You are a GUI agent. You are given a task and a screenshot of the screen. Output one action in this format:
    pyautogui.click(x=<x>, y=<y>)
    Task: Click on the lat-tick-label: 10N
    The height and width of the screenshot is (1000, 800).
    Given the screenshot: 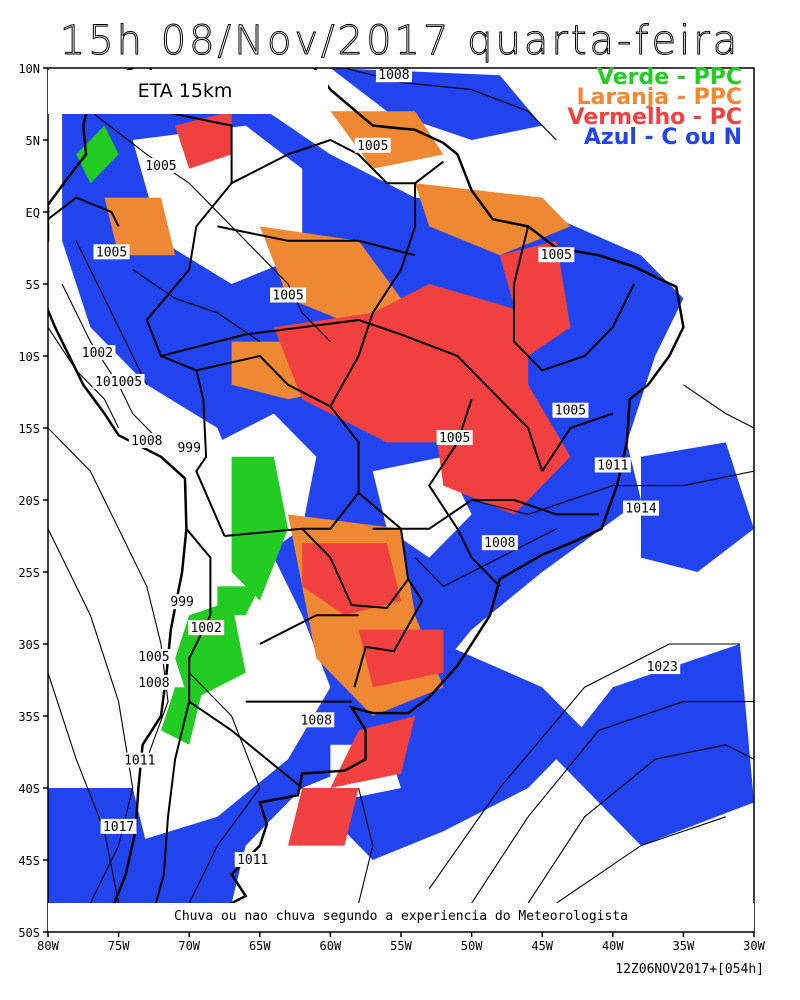 What is the action you would take?
    pyautogui.click(x=29, y=69)
    